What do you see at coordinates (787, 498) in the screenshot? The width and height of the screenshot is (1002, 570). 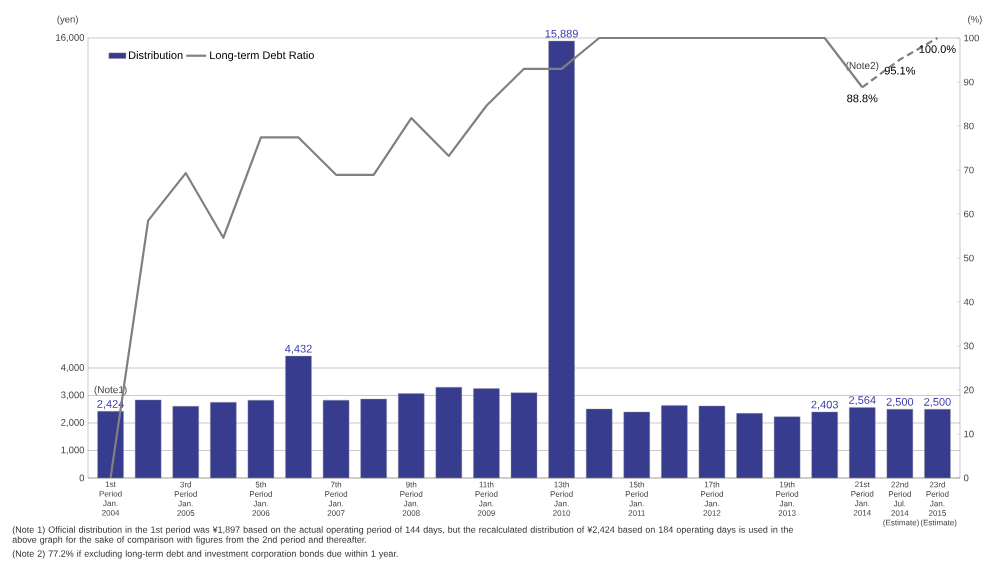 I see `x-tick-label: 19th Period Jan. 2013` at bounding box center [787, 498].